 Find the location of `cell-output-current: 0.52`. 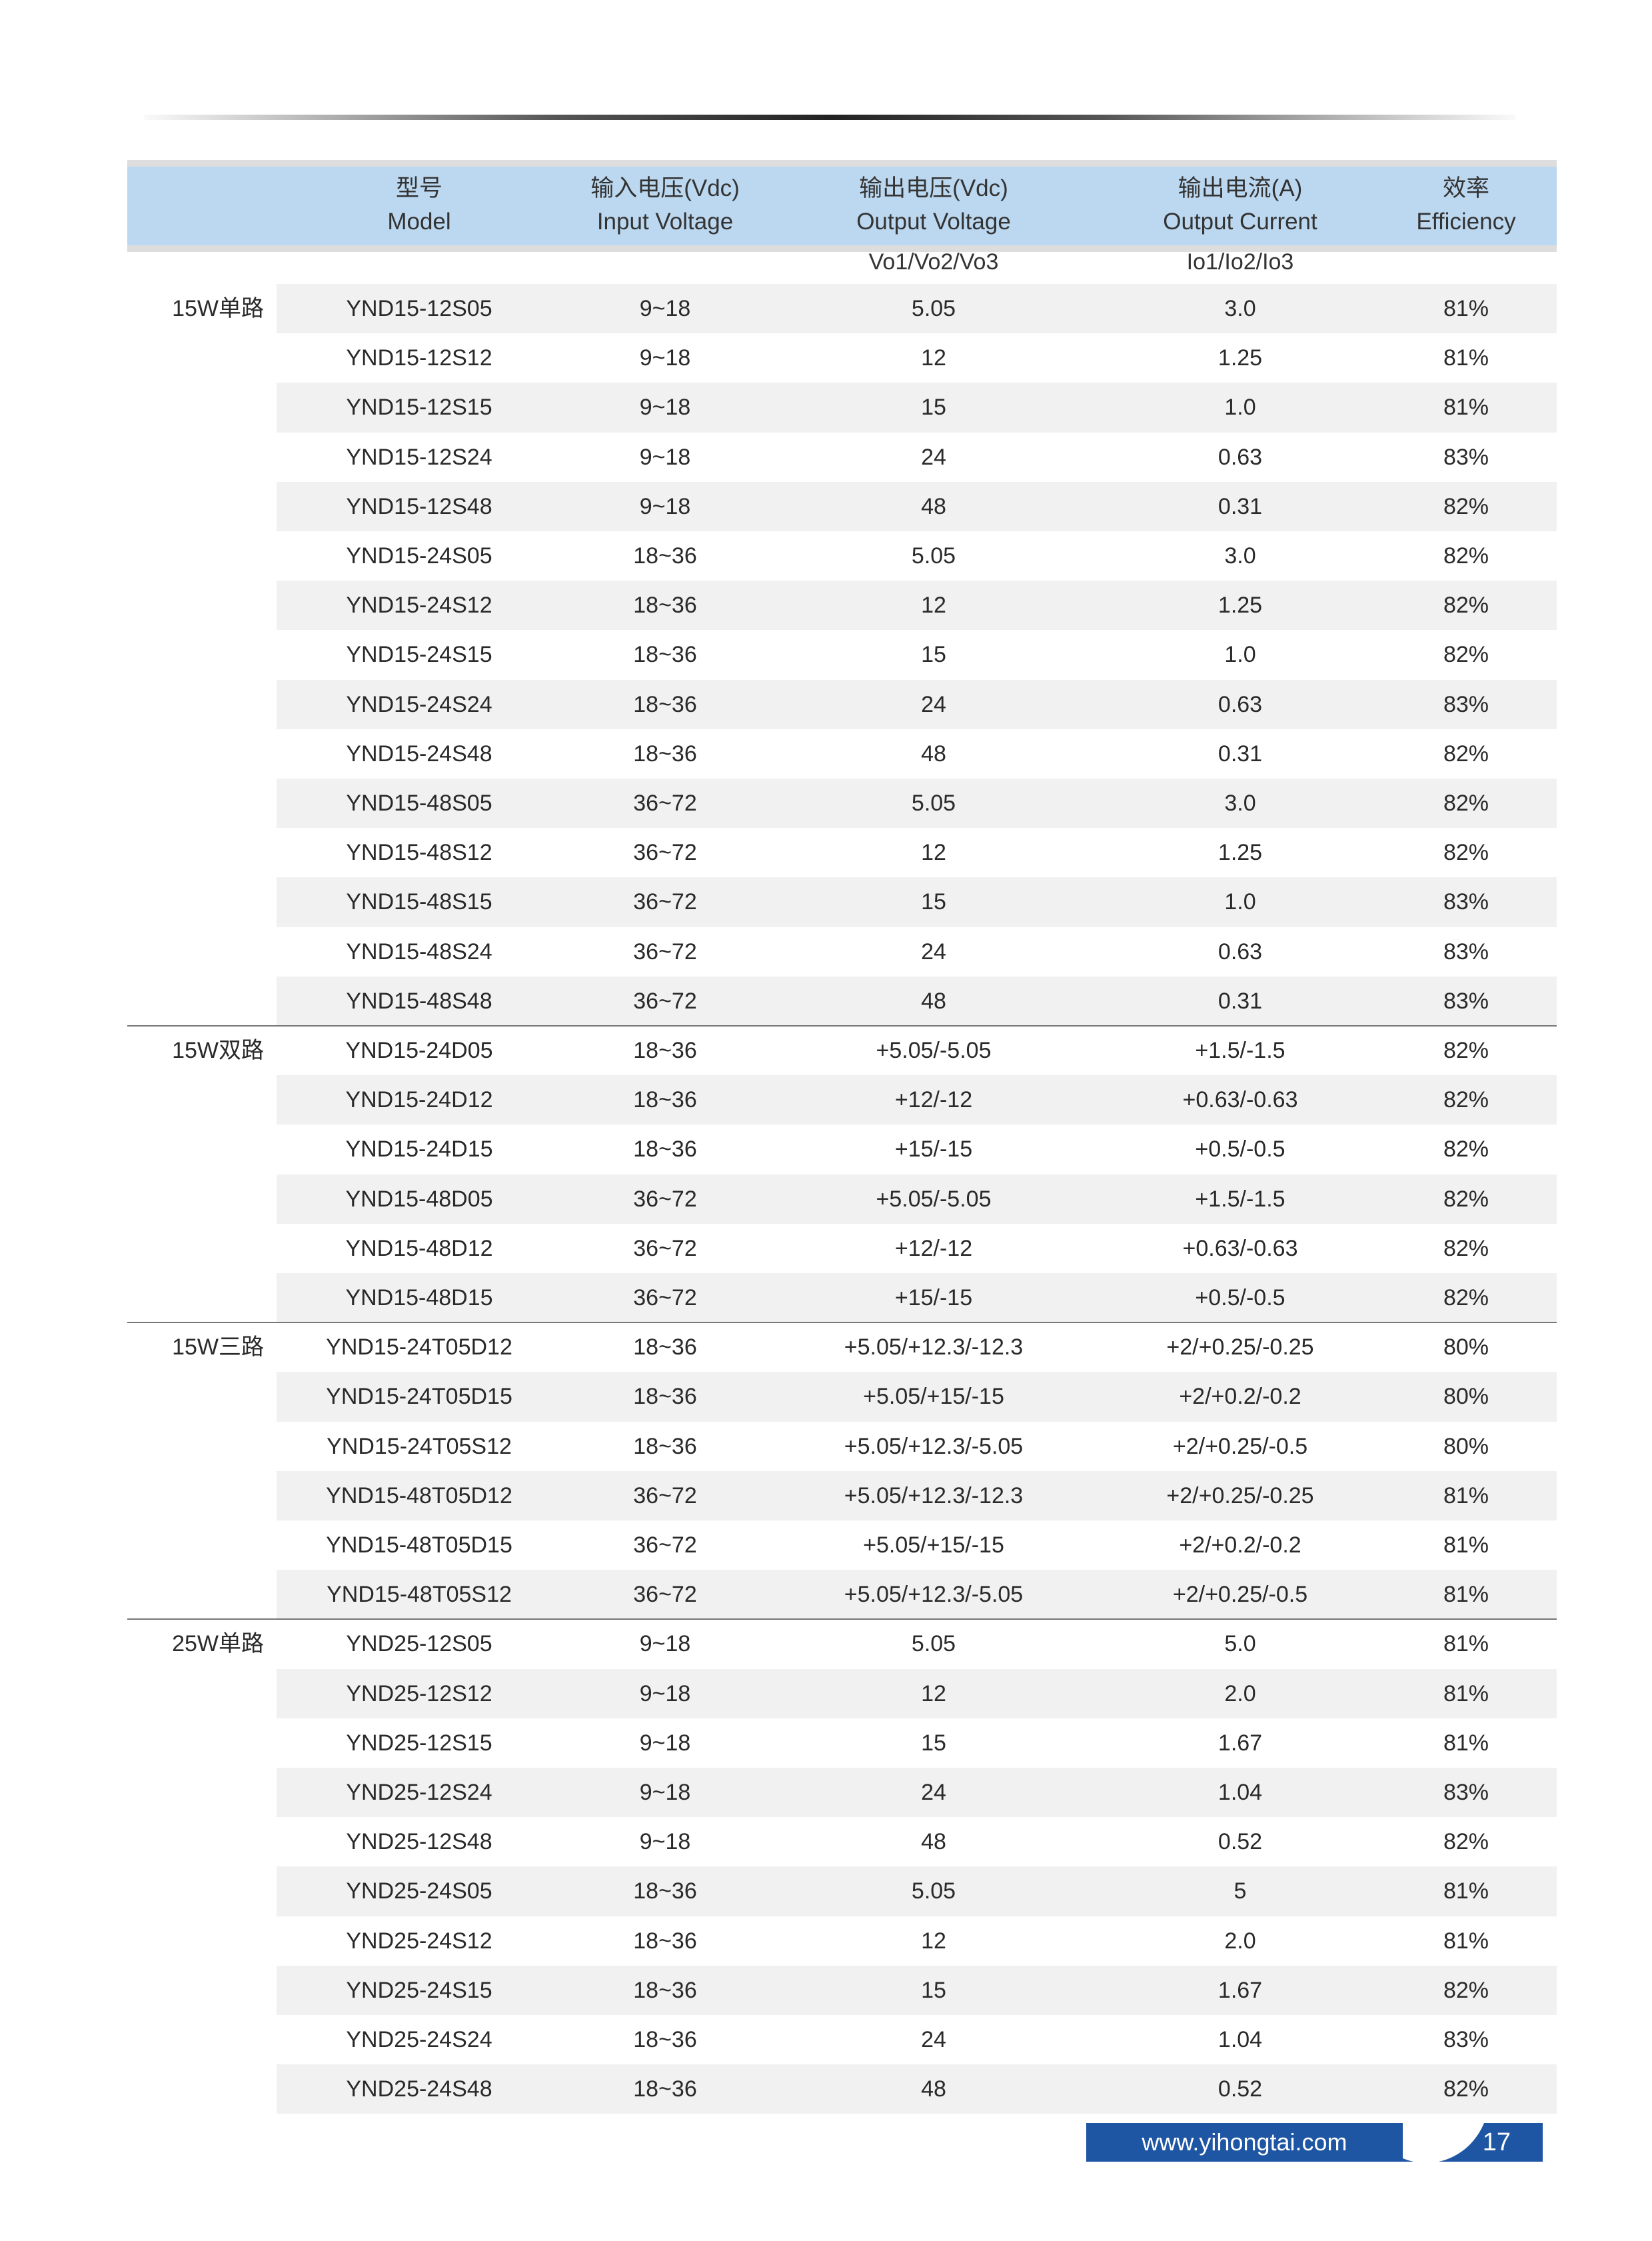

cell-output-current: 0.52 is located at coordinates (1240, 1842).